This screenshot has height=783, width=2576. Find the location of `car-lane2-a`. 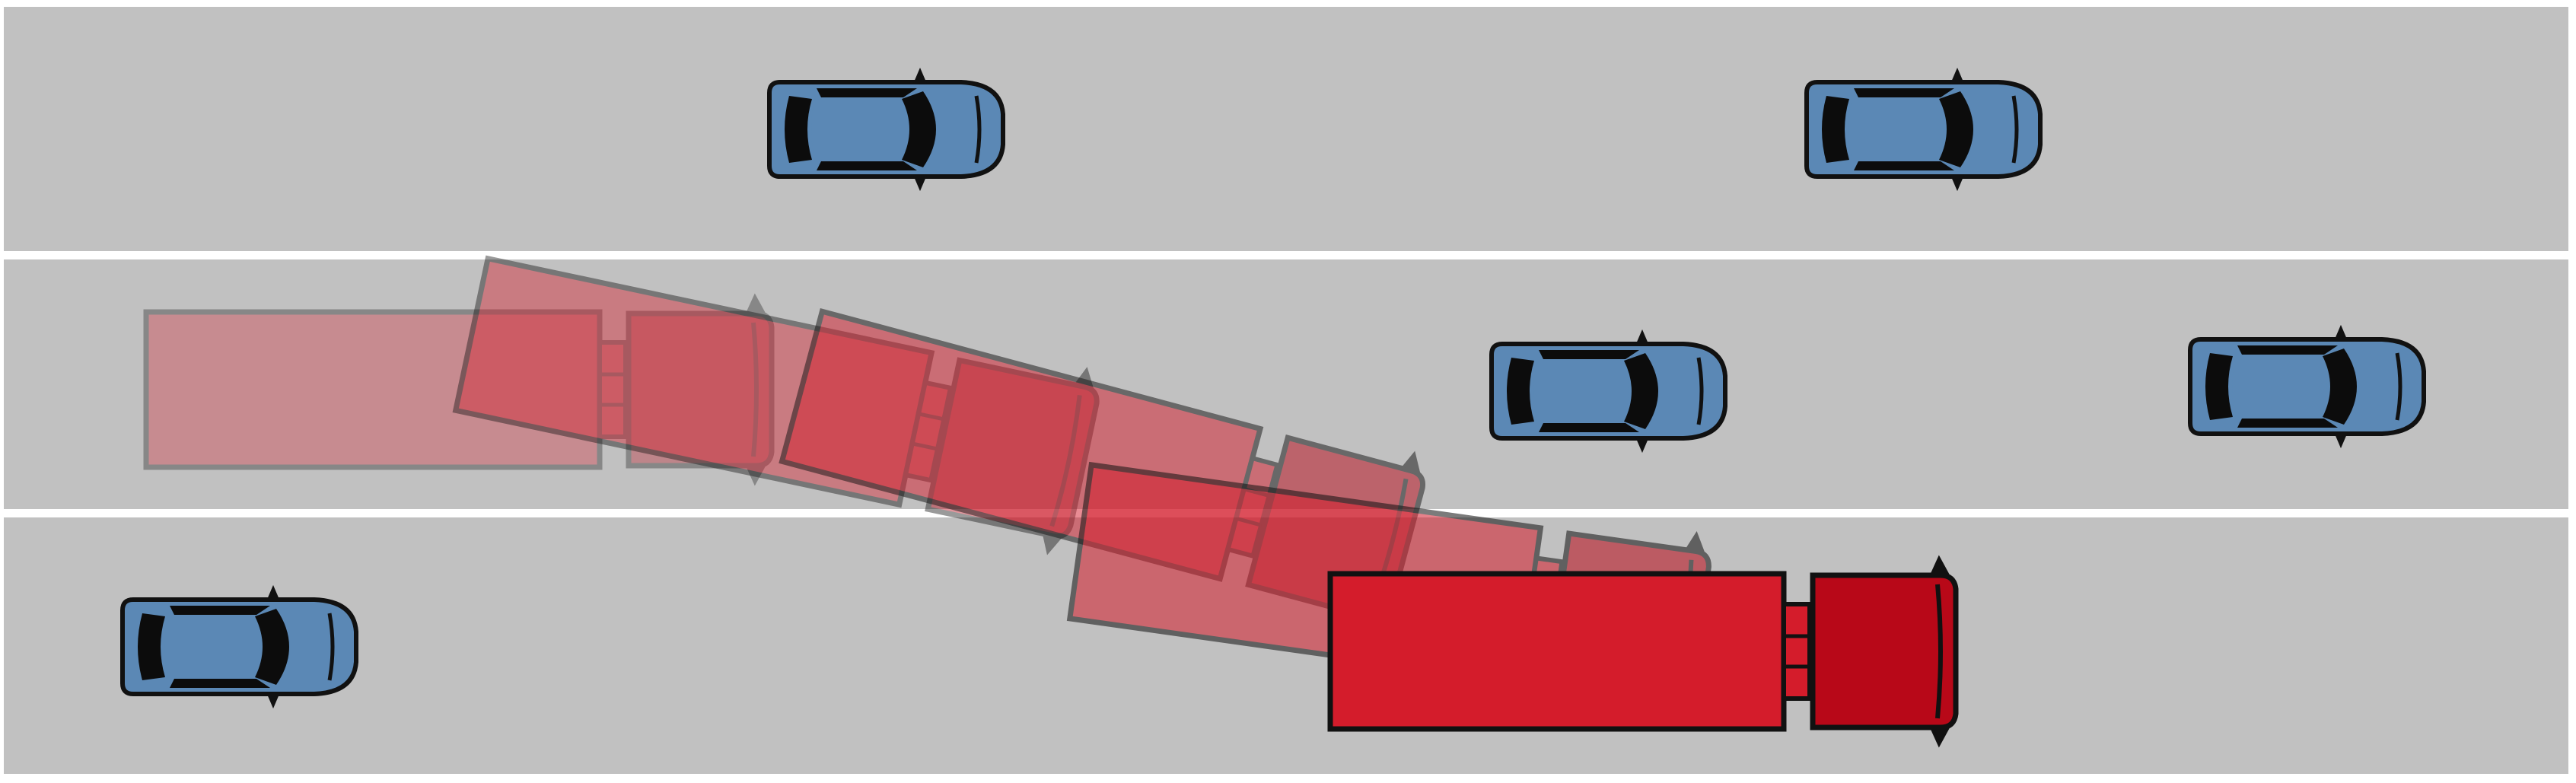

car-lane2-a is located at coordinates (1608, 391).